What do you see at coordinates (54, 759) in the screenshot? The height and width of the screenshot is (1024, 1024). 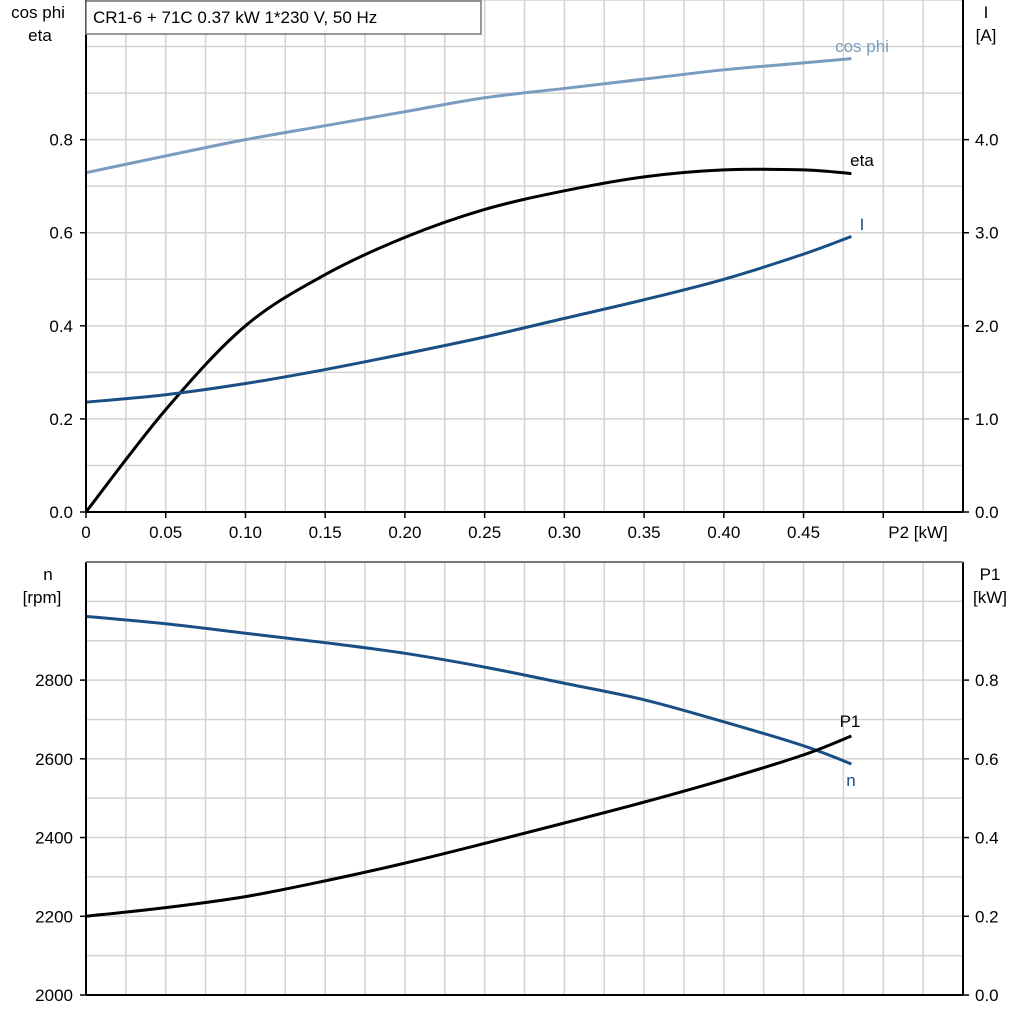 I see `y-tick-label-left: 2600` at bounding box center [54, 759].